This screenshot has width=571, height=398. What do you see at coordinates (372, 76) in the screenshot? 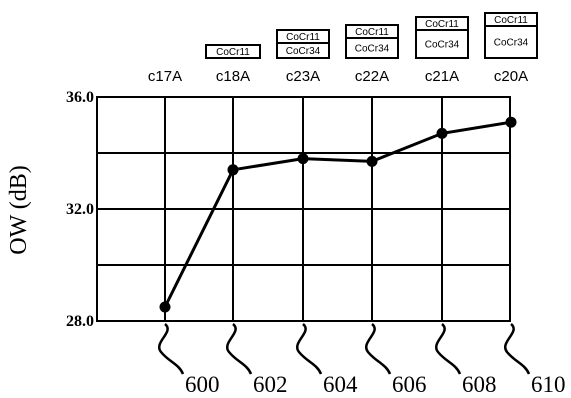
I see `category-label: c22A` at bounding box center [372, 76].